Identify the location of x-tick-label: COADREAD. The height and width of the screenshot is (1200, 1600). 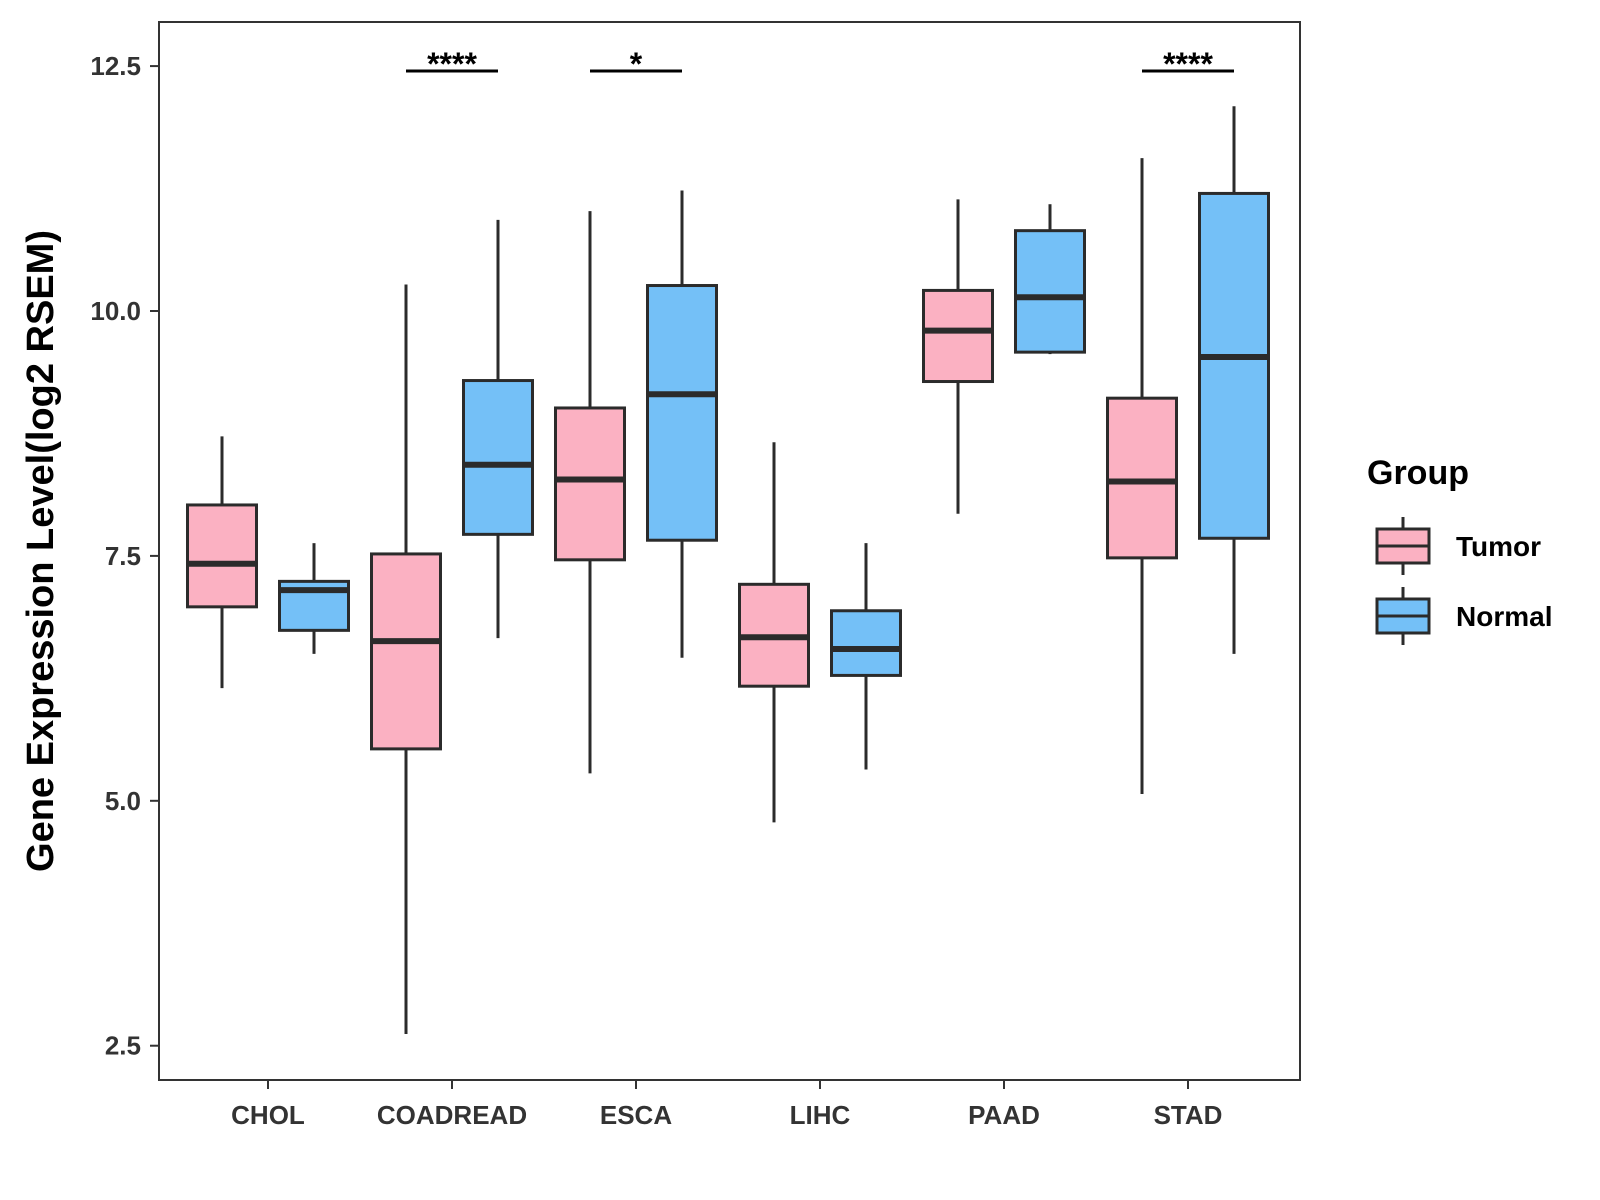
(452, 1115).